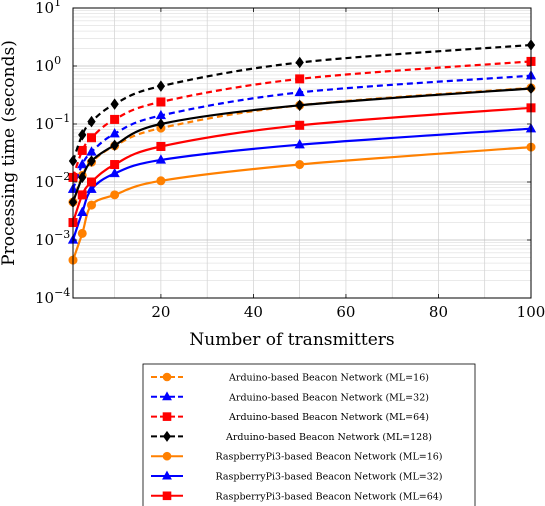 This screenshot has width=545, height=506. I want to click on y-tick-label: 10⁻⁴, so click(52, 296).